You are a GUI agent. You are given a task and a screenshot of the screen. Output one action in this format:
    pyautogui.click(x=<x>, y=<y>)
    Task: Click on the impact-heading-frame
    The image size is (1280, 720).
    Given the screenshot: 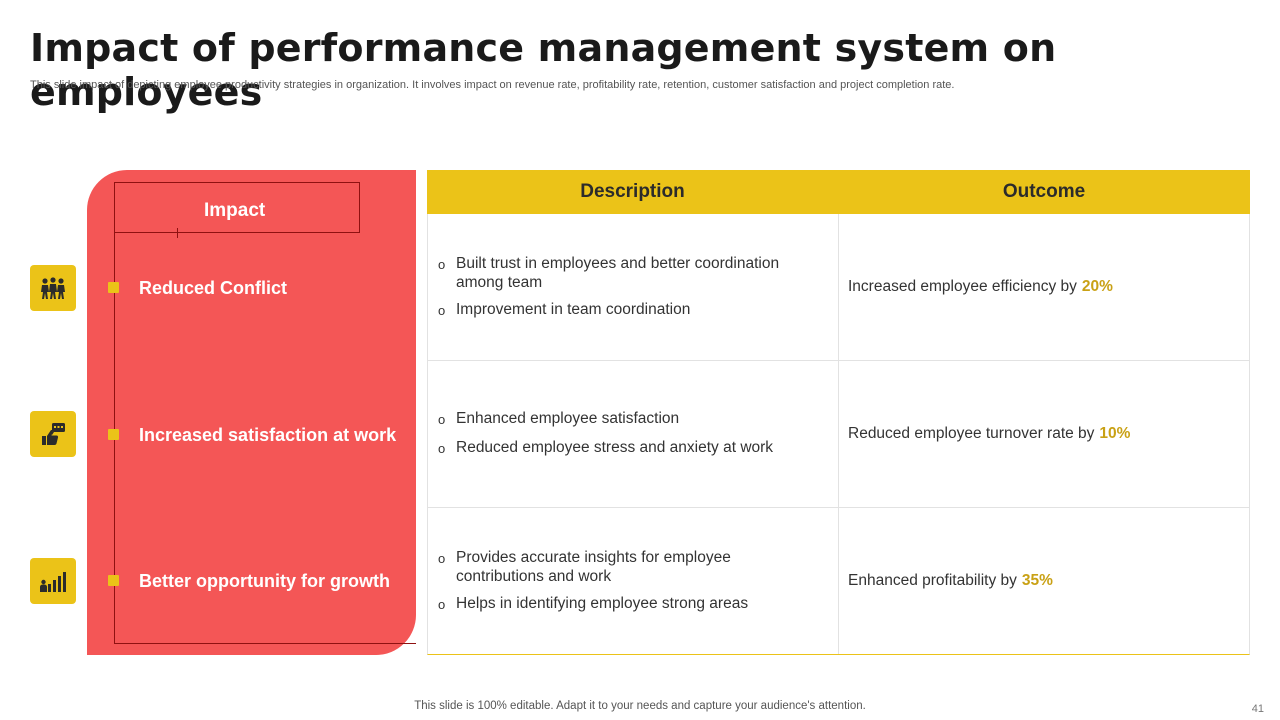 What is the action you would take?
    pyautogui.click(x=237, y=207)
    